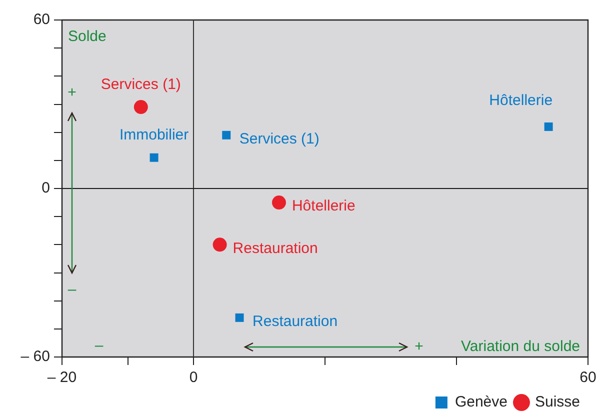  What do you see at coordinates (41, 19) in the screenshot?
I see `y-tick-label: 60` at bounding box center [41, 19].